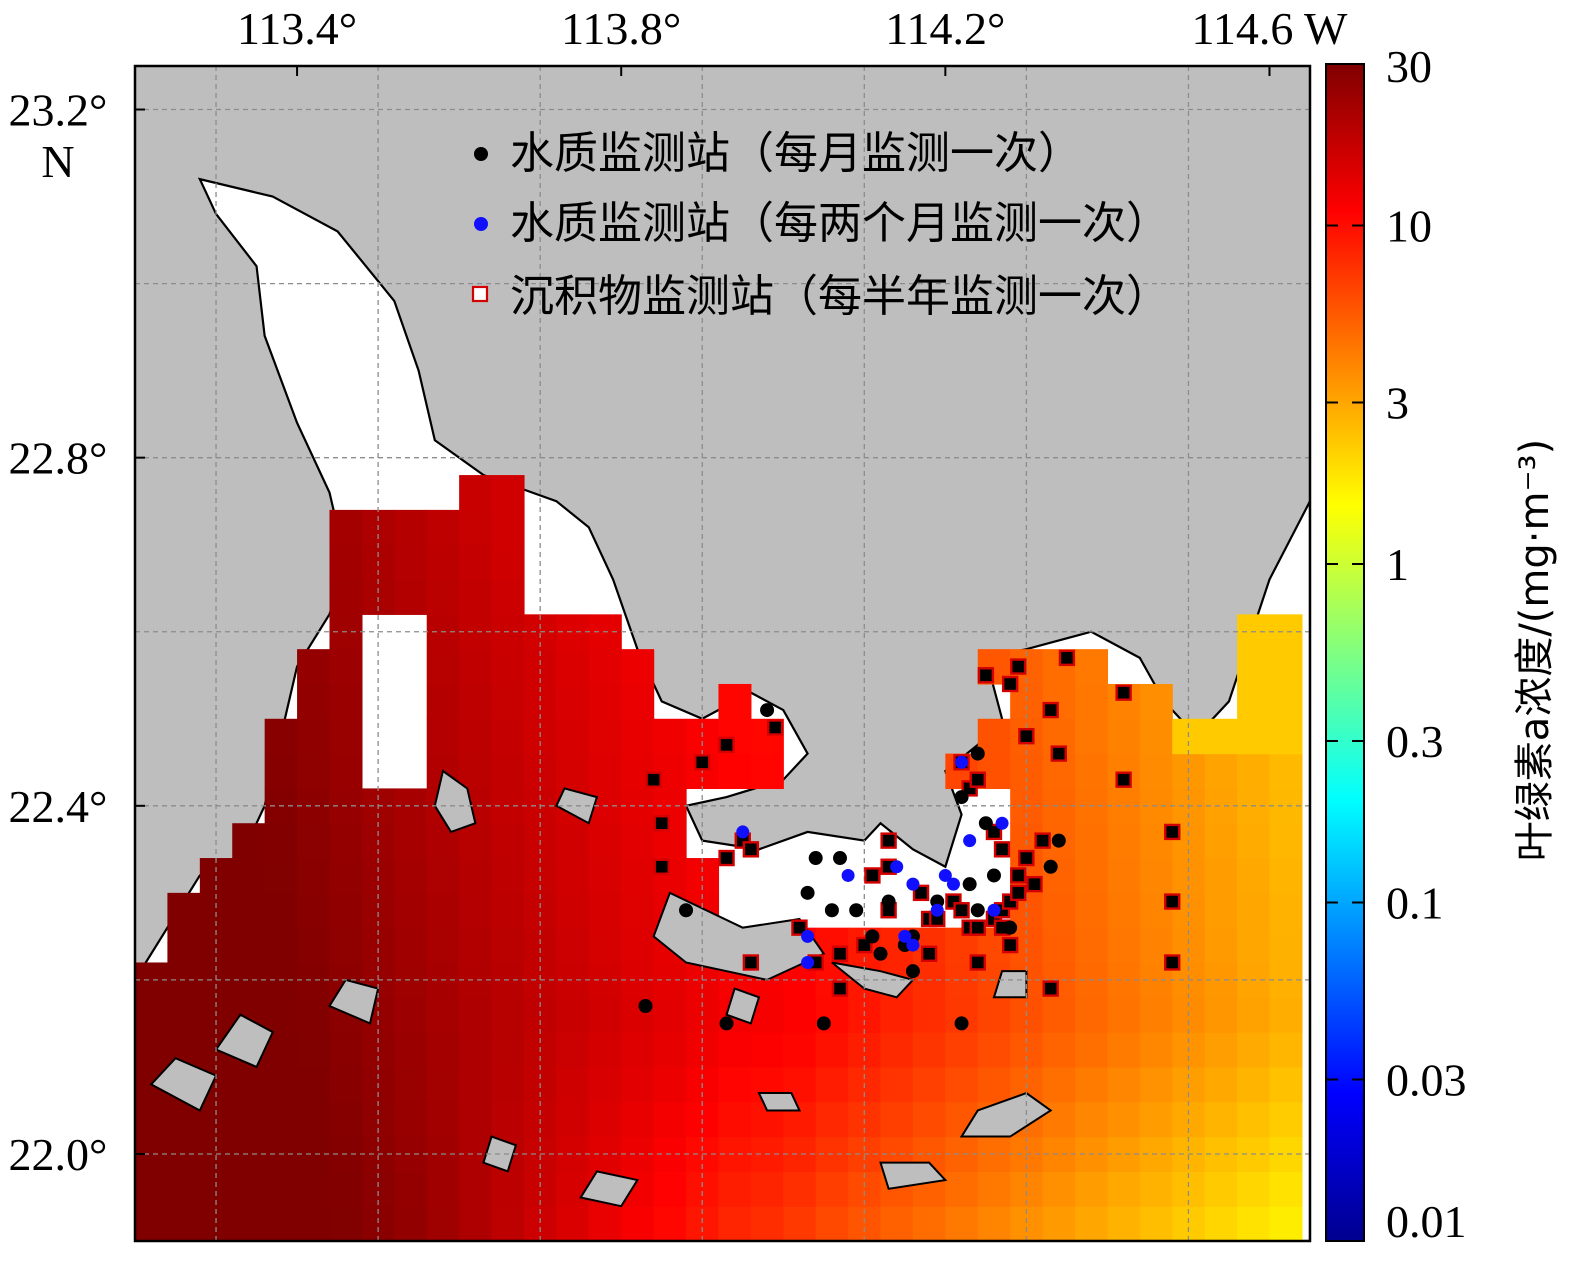 This screenshot has width=1575, height=1280. I want to click on latitude-unit-label: N, so click(57, 161).